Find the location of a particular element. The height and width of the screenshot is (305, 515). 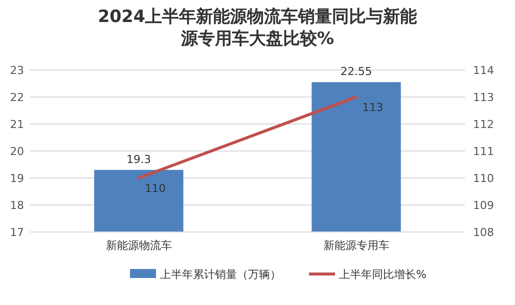

y-tick-label: 22 is located at coordinates (17, 97).